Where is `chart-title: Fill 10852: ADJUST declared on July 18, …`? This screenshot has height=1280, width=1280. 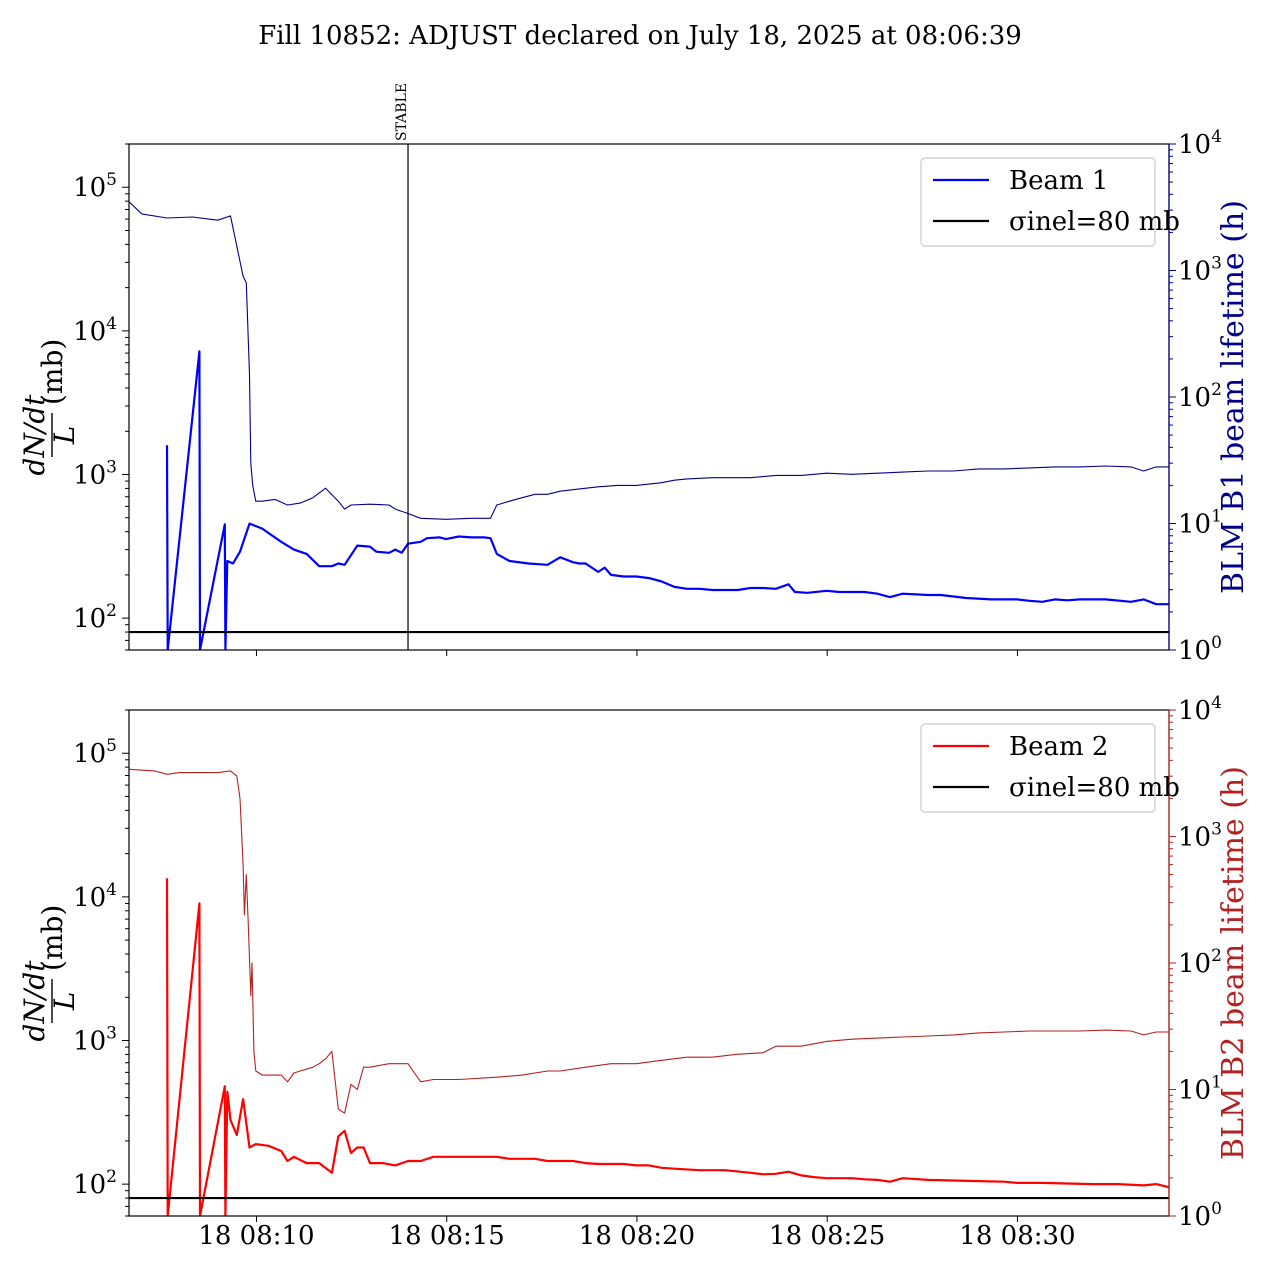 chart-title: Fill 10852: ADJUST declared on July 18, … is located at coordinates (640, 36).